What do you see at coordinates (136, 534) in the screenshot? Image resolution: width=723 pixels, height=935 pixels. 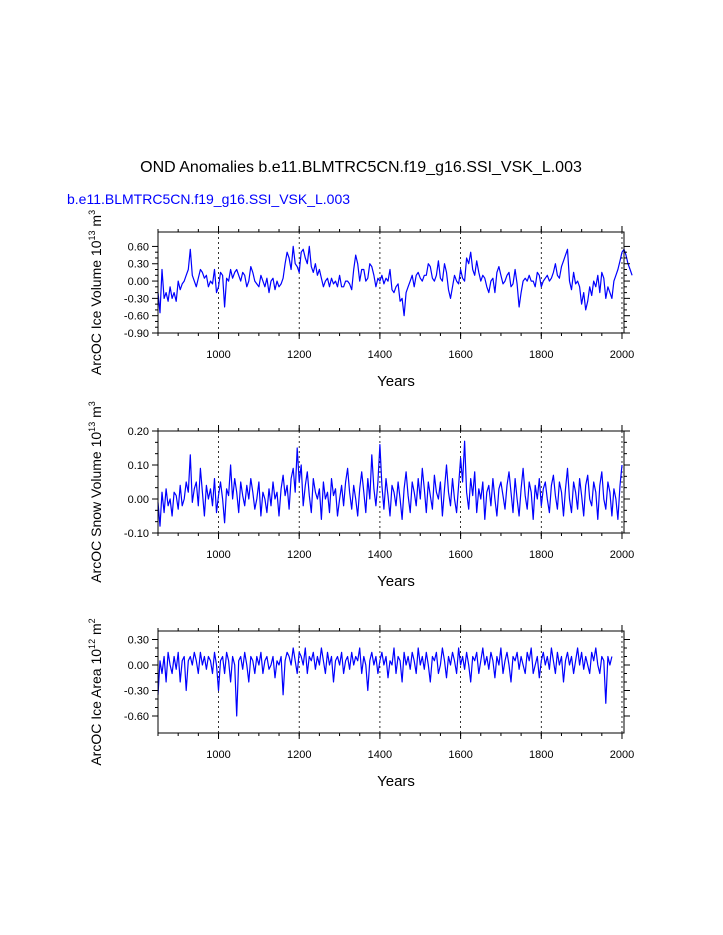 I see `y-tick-label: -0.10` at bounding box center [136, 534].